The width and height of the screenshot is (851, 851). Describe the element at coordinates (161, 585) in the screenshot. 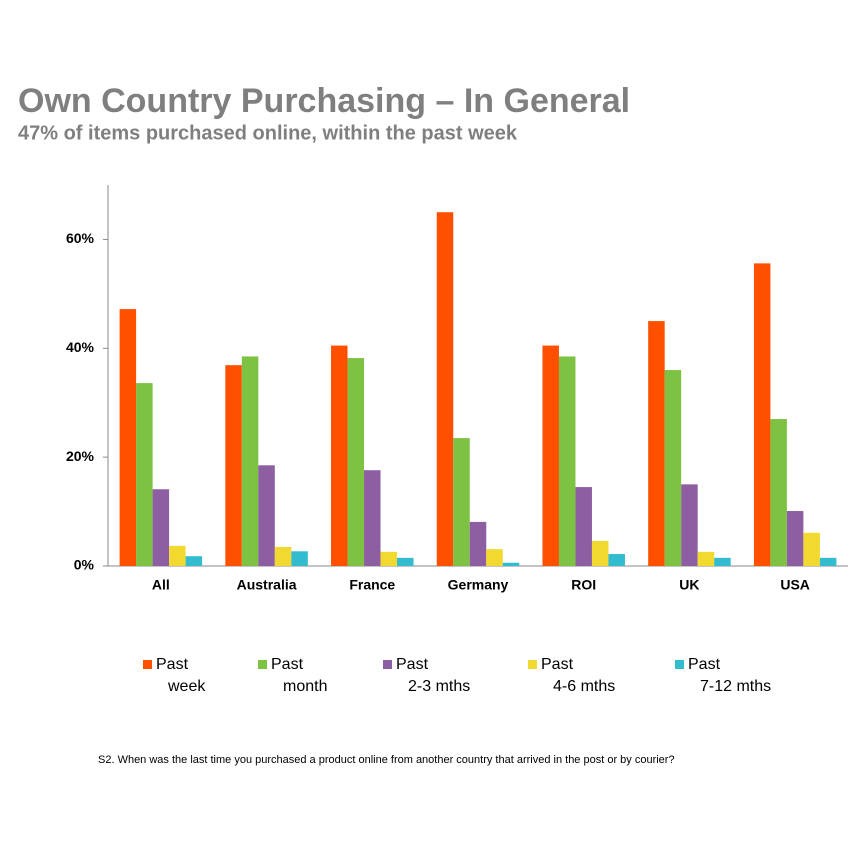

I see `x-tick-label: All` at that location.